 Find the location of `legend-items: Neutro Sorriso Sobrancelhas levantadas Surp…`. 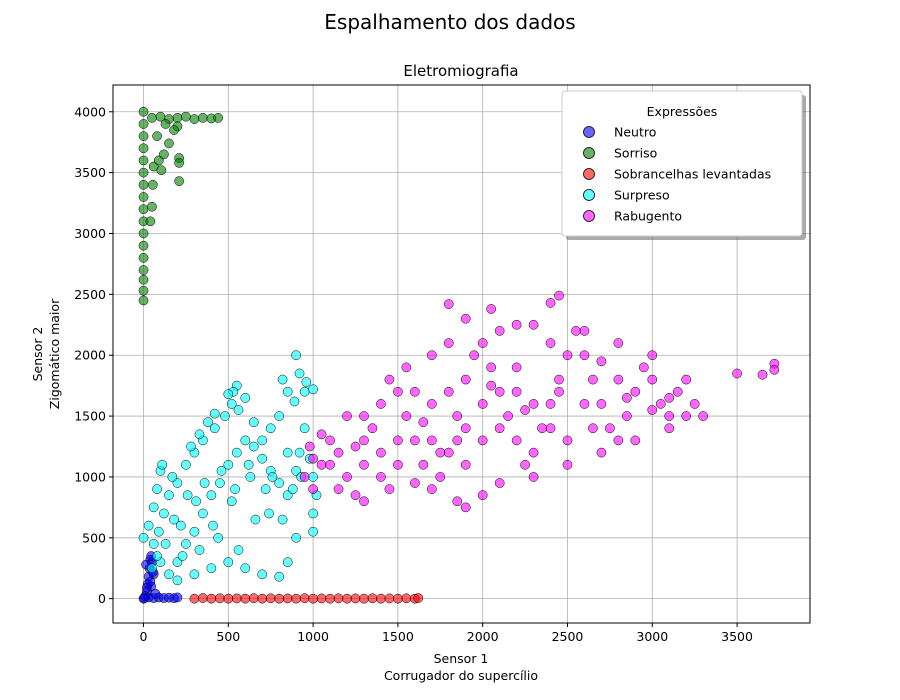

legend-items: Neutro Sorriso Sobrancelhas levantadas Surp… is located at coordinates (677, 174).